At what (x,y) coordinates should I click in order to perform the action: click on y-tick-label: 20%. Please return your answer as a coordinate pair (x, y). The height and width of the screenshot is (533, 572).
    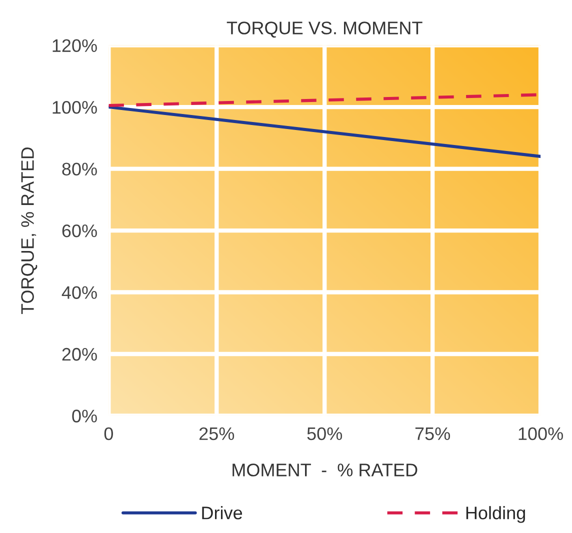
    Looking at the image, I should click on (79, 354).